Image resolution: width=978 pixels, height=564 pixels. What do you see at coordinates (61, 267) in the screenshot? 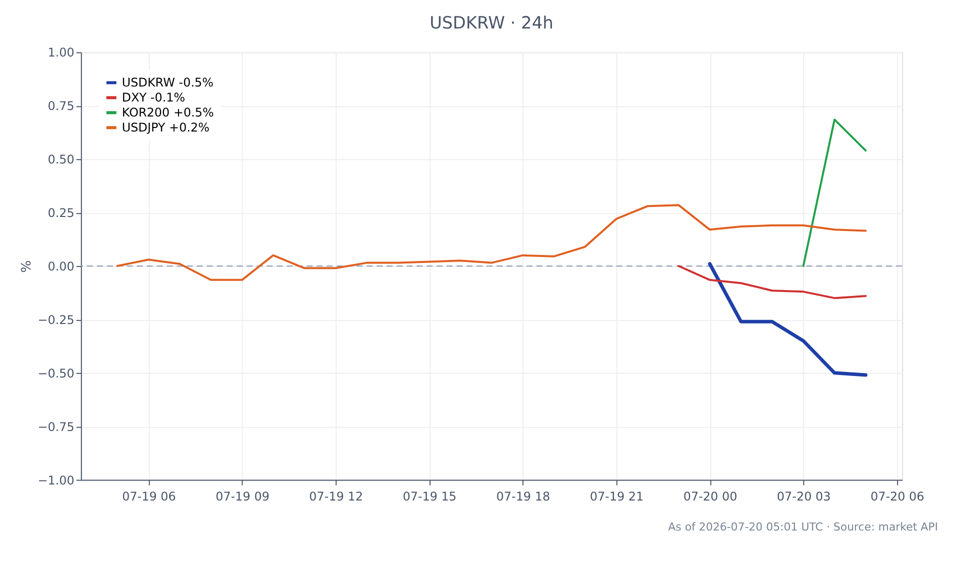
I see `y-tick-label: 0.00` at bounding box center [61, 267].